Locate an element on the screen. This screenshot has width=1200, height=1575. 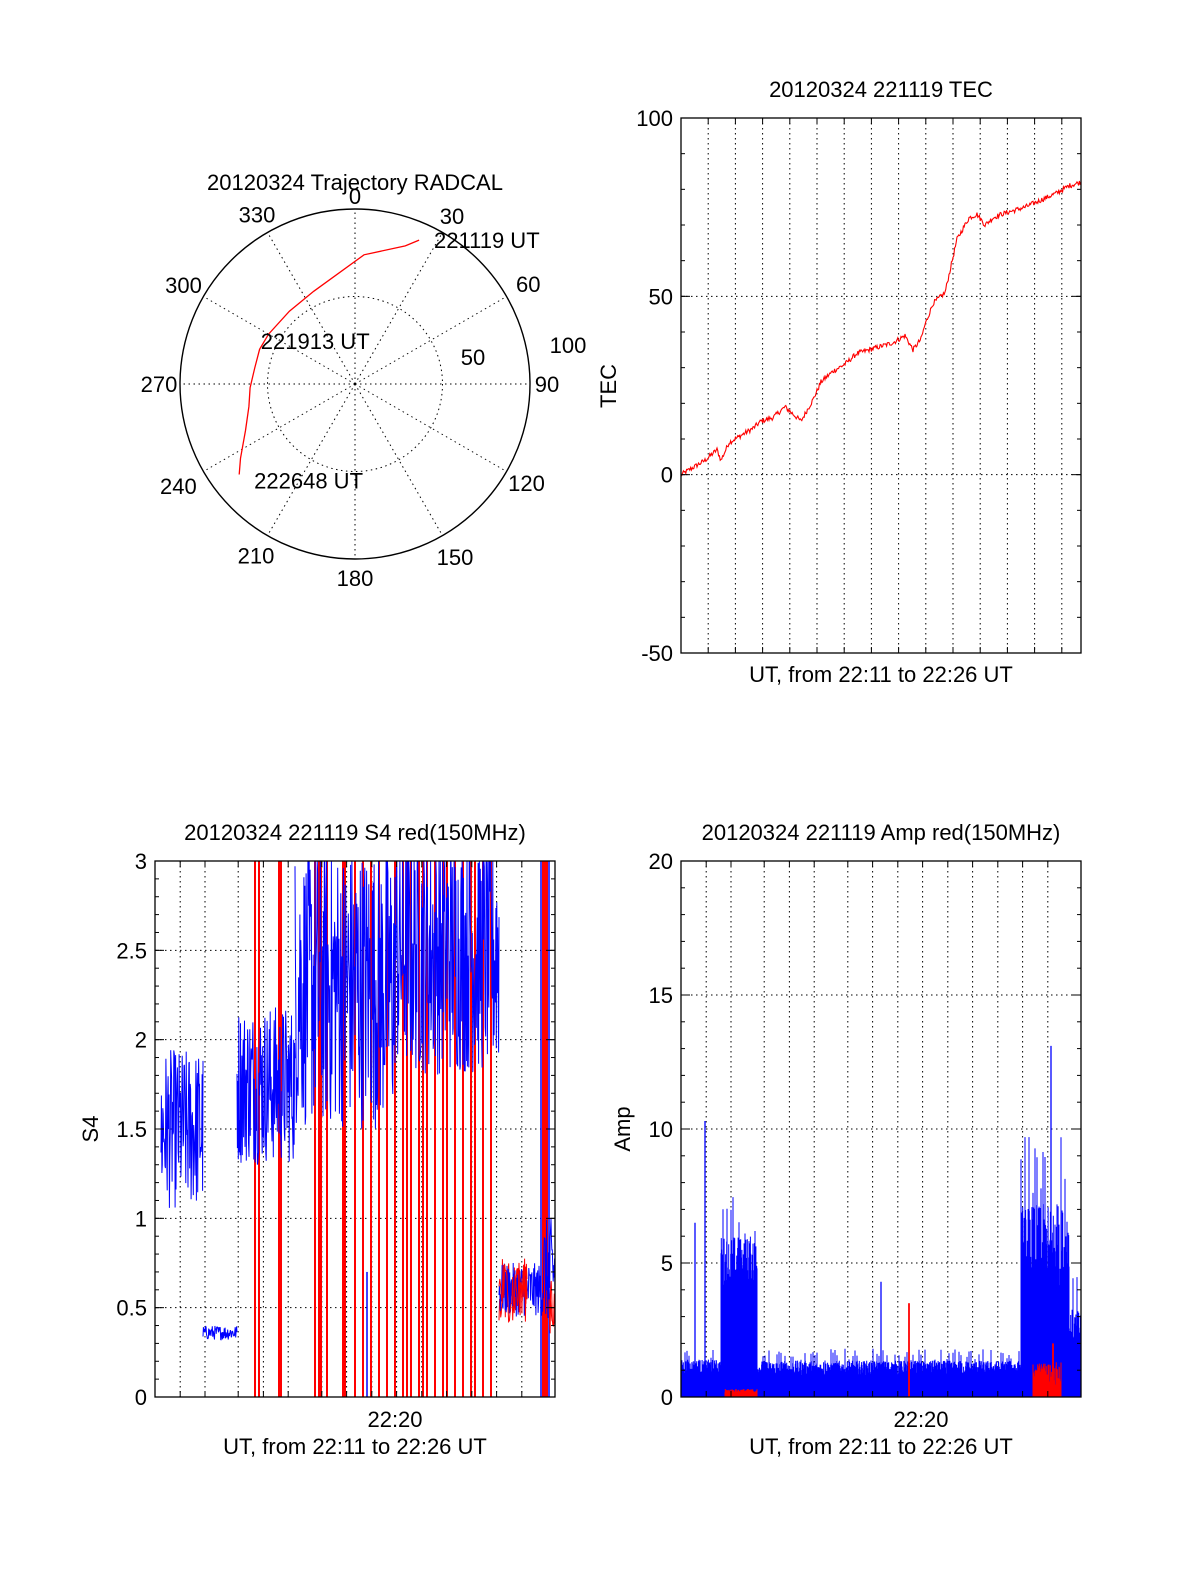
polar-azimuth-label: 90 is located at coordinates (547, 384).